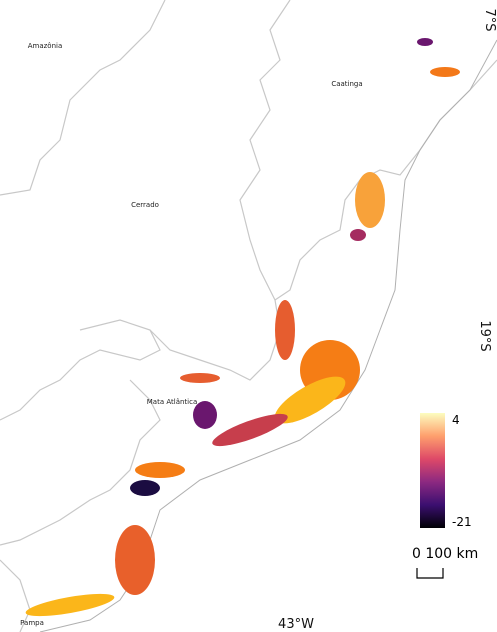 The width and height of the screenshot is (497, 632). What do you see at coordinates (145, 205) in the screenshot?
I see `region-label: Cerrado` at bounding box center [145, 205].